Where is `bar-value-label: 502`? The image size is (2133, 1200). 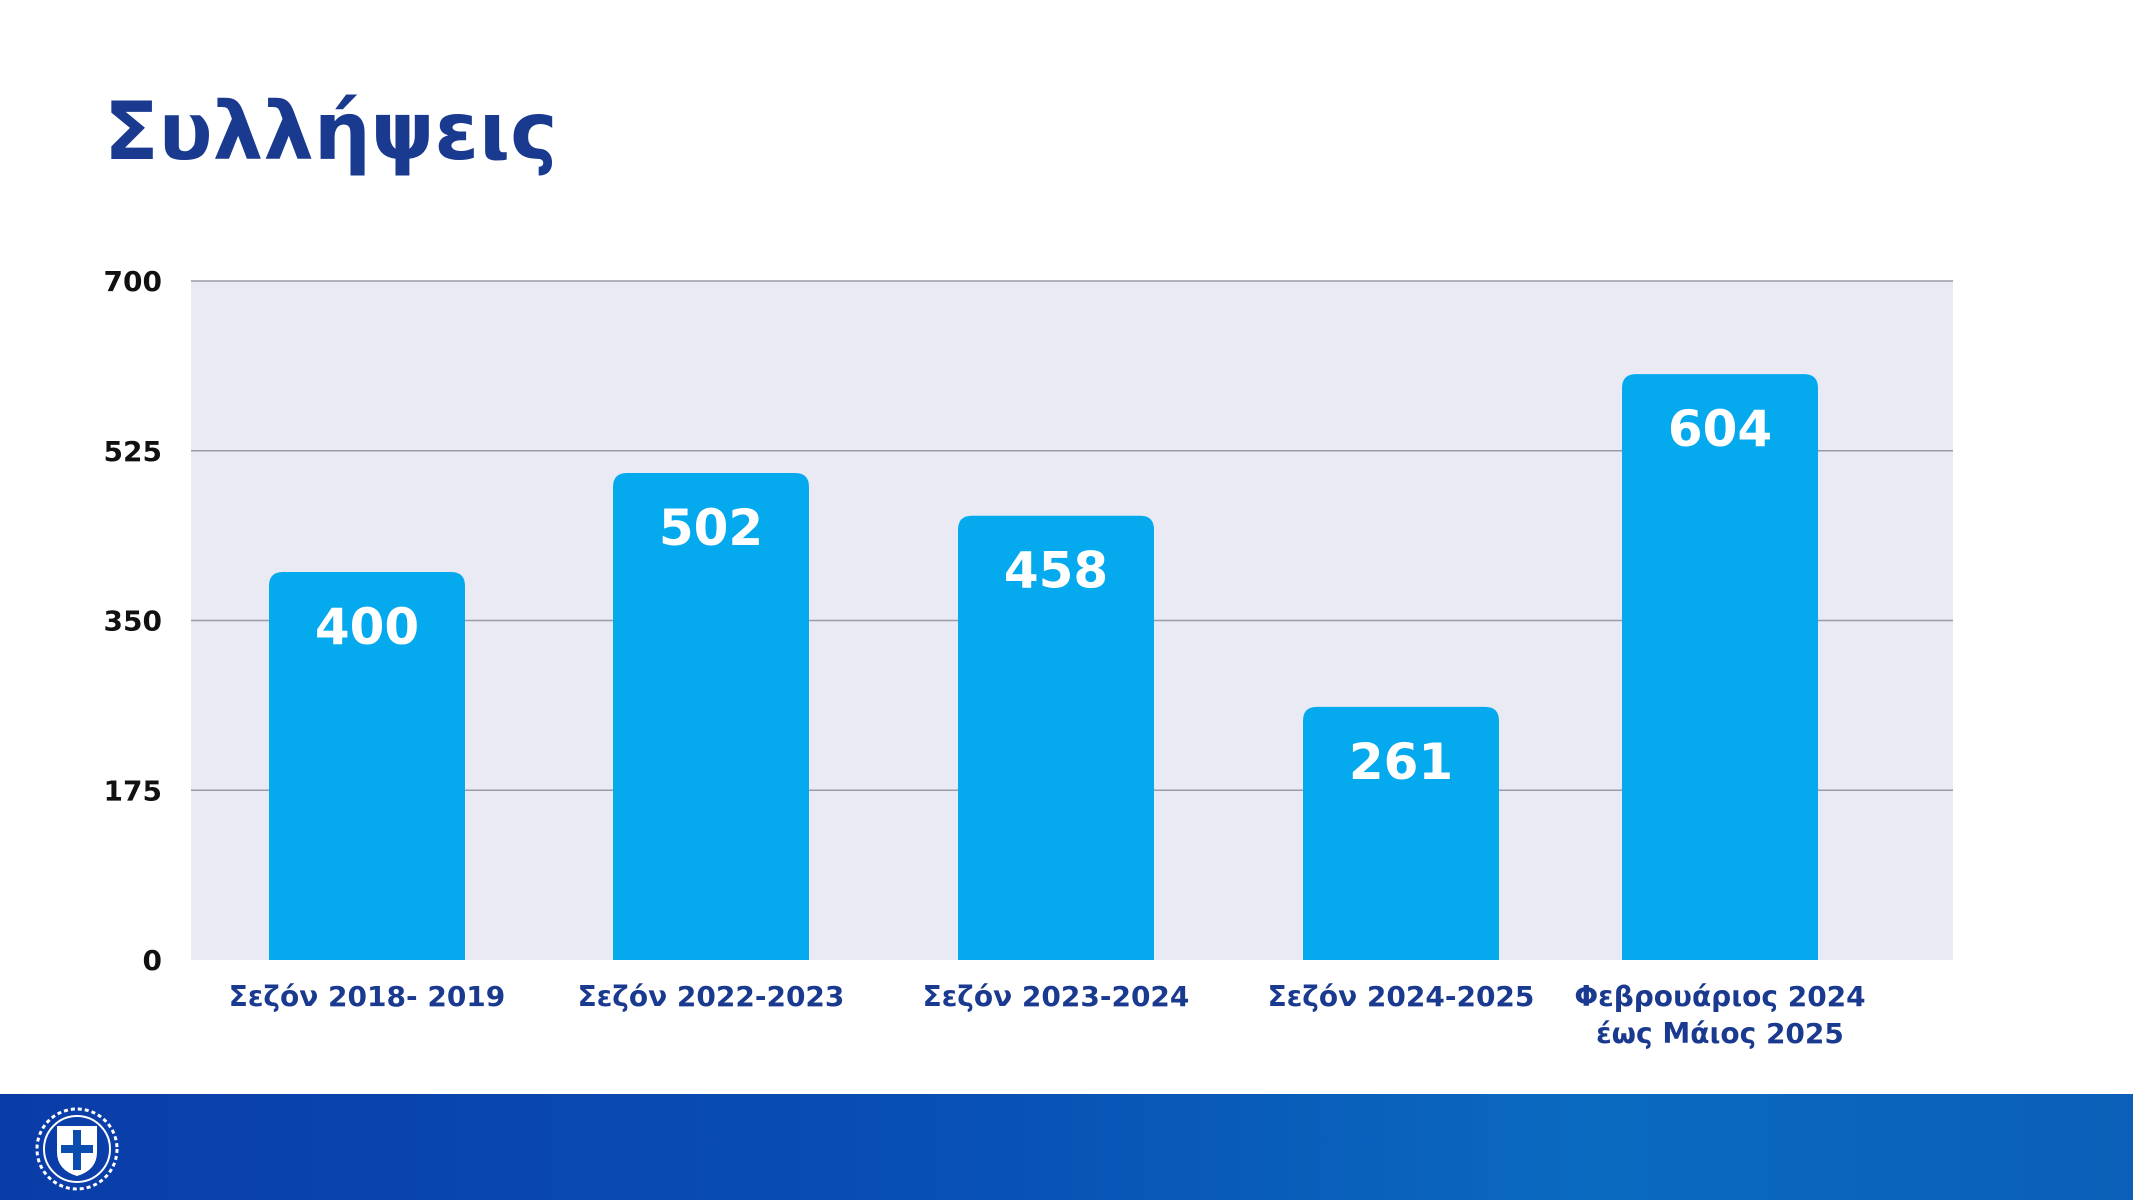 bar-value-label: 502 is located at coordinates (711, 528).